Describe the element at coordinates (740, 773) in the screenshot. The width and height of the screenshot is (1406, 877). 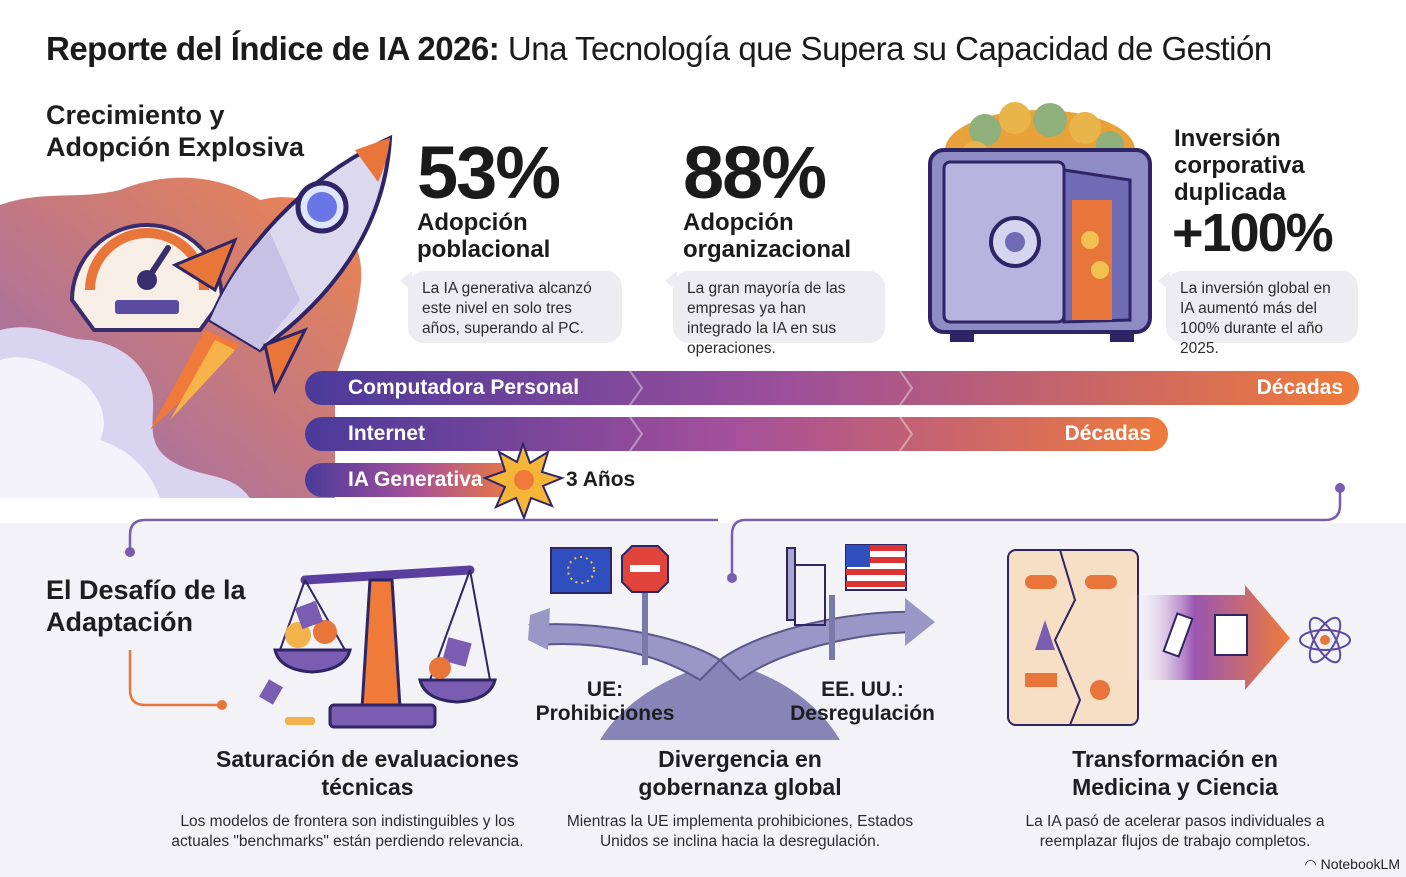
I see `card-title: Divergencia en gobernanza global` at that location.